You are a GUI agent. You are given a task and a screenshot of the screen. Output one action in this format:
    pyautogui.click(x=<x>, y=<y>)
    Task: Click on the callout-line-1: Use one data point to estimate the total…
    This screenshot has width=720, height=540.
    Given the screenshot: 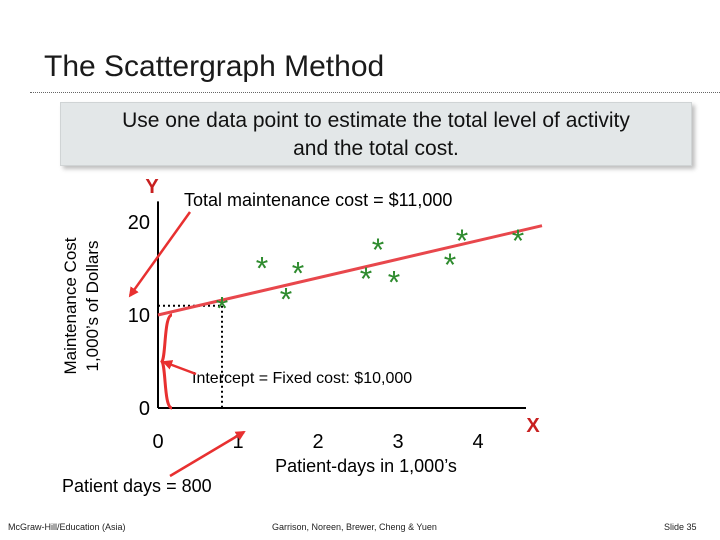 What is the action you would take?
    pyautogui.click(x=376, y=120)
    